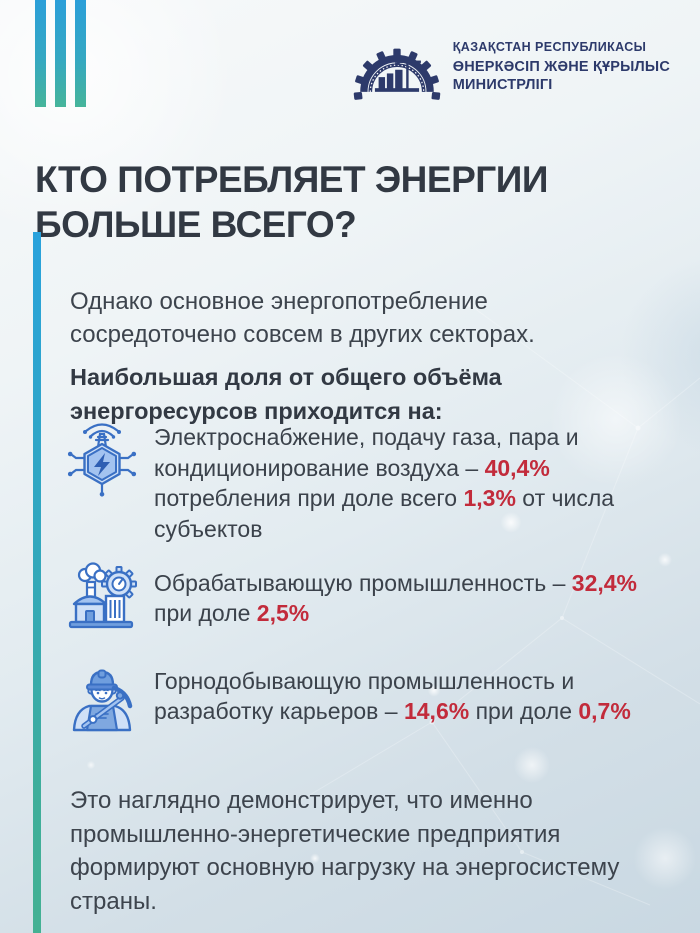  I want to click on page-title: КТО ПОТРЕБЛЯЕТ ЭНЕРГИИ БОЛЬШЕ ВСЕГО?, so click(291, 201).